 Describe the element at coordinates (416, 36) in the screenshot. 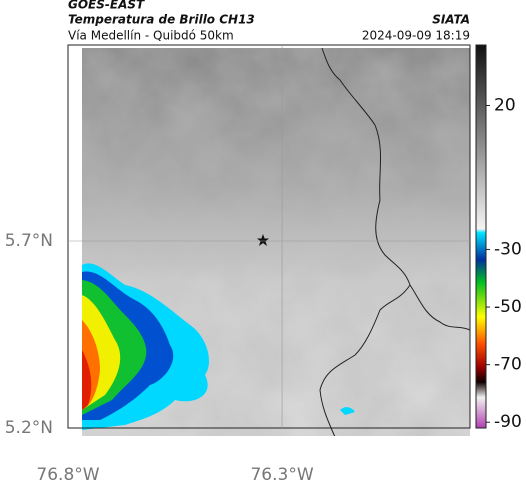

I see `datetime: 2024-09-09 18:19` at that location.